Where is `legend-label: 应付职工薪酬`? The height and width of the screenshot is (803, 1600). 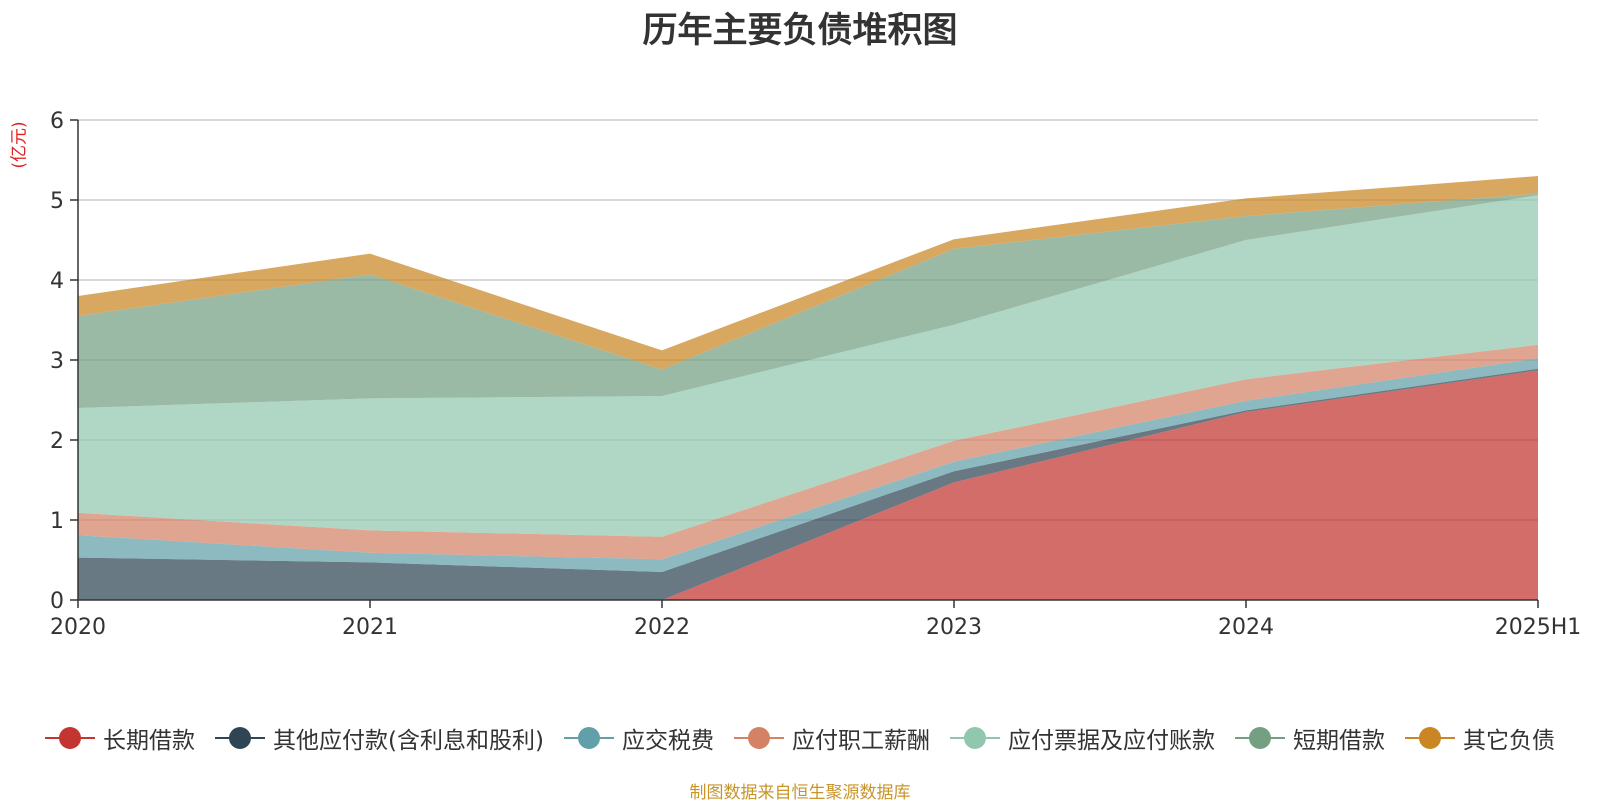
legend-label: 应付职工薪酬 is located at coordinates (860, 741).